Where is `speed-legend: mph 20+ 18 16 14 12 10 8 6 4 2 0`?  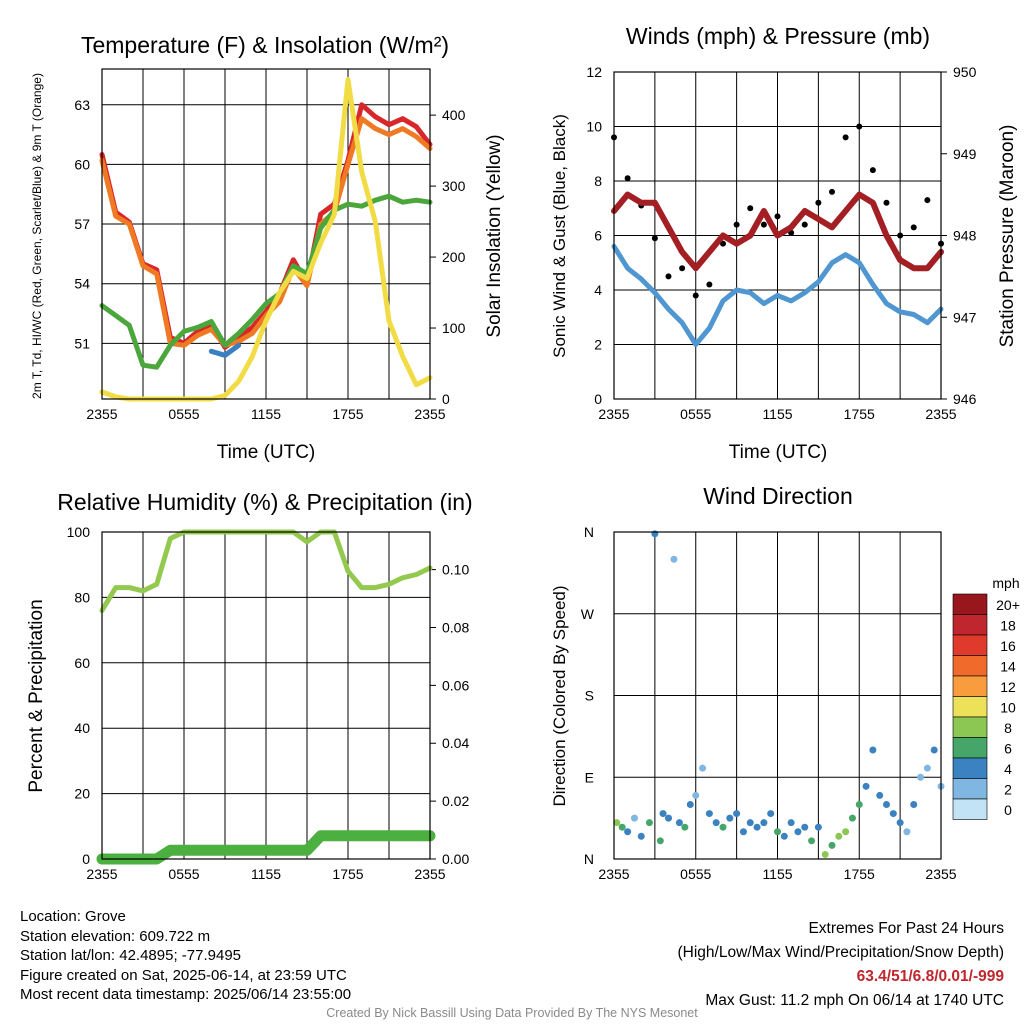
speed-legend: mph 20+ 18 16 14 12 10 8 6 4 2 0 is located at coordinates (986, 697).